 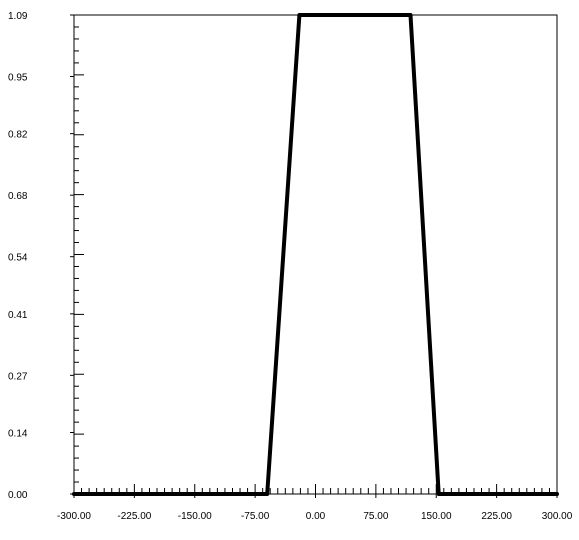 I want to click on x-tick-label: -75.00, so click(x=255, y=516).